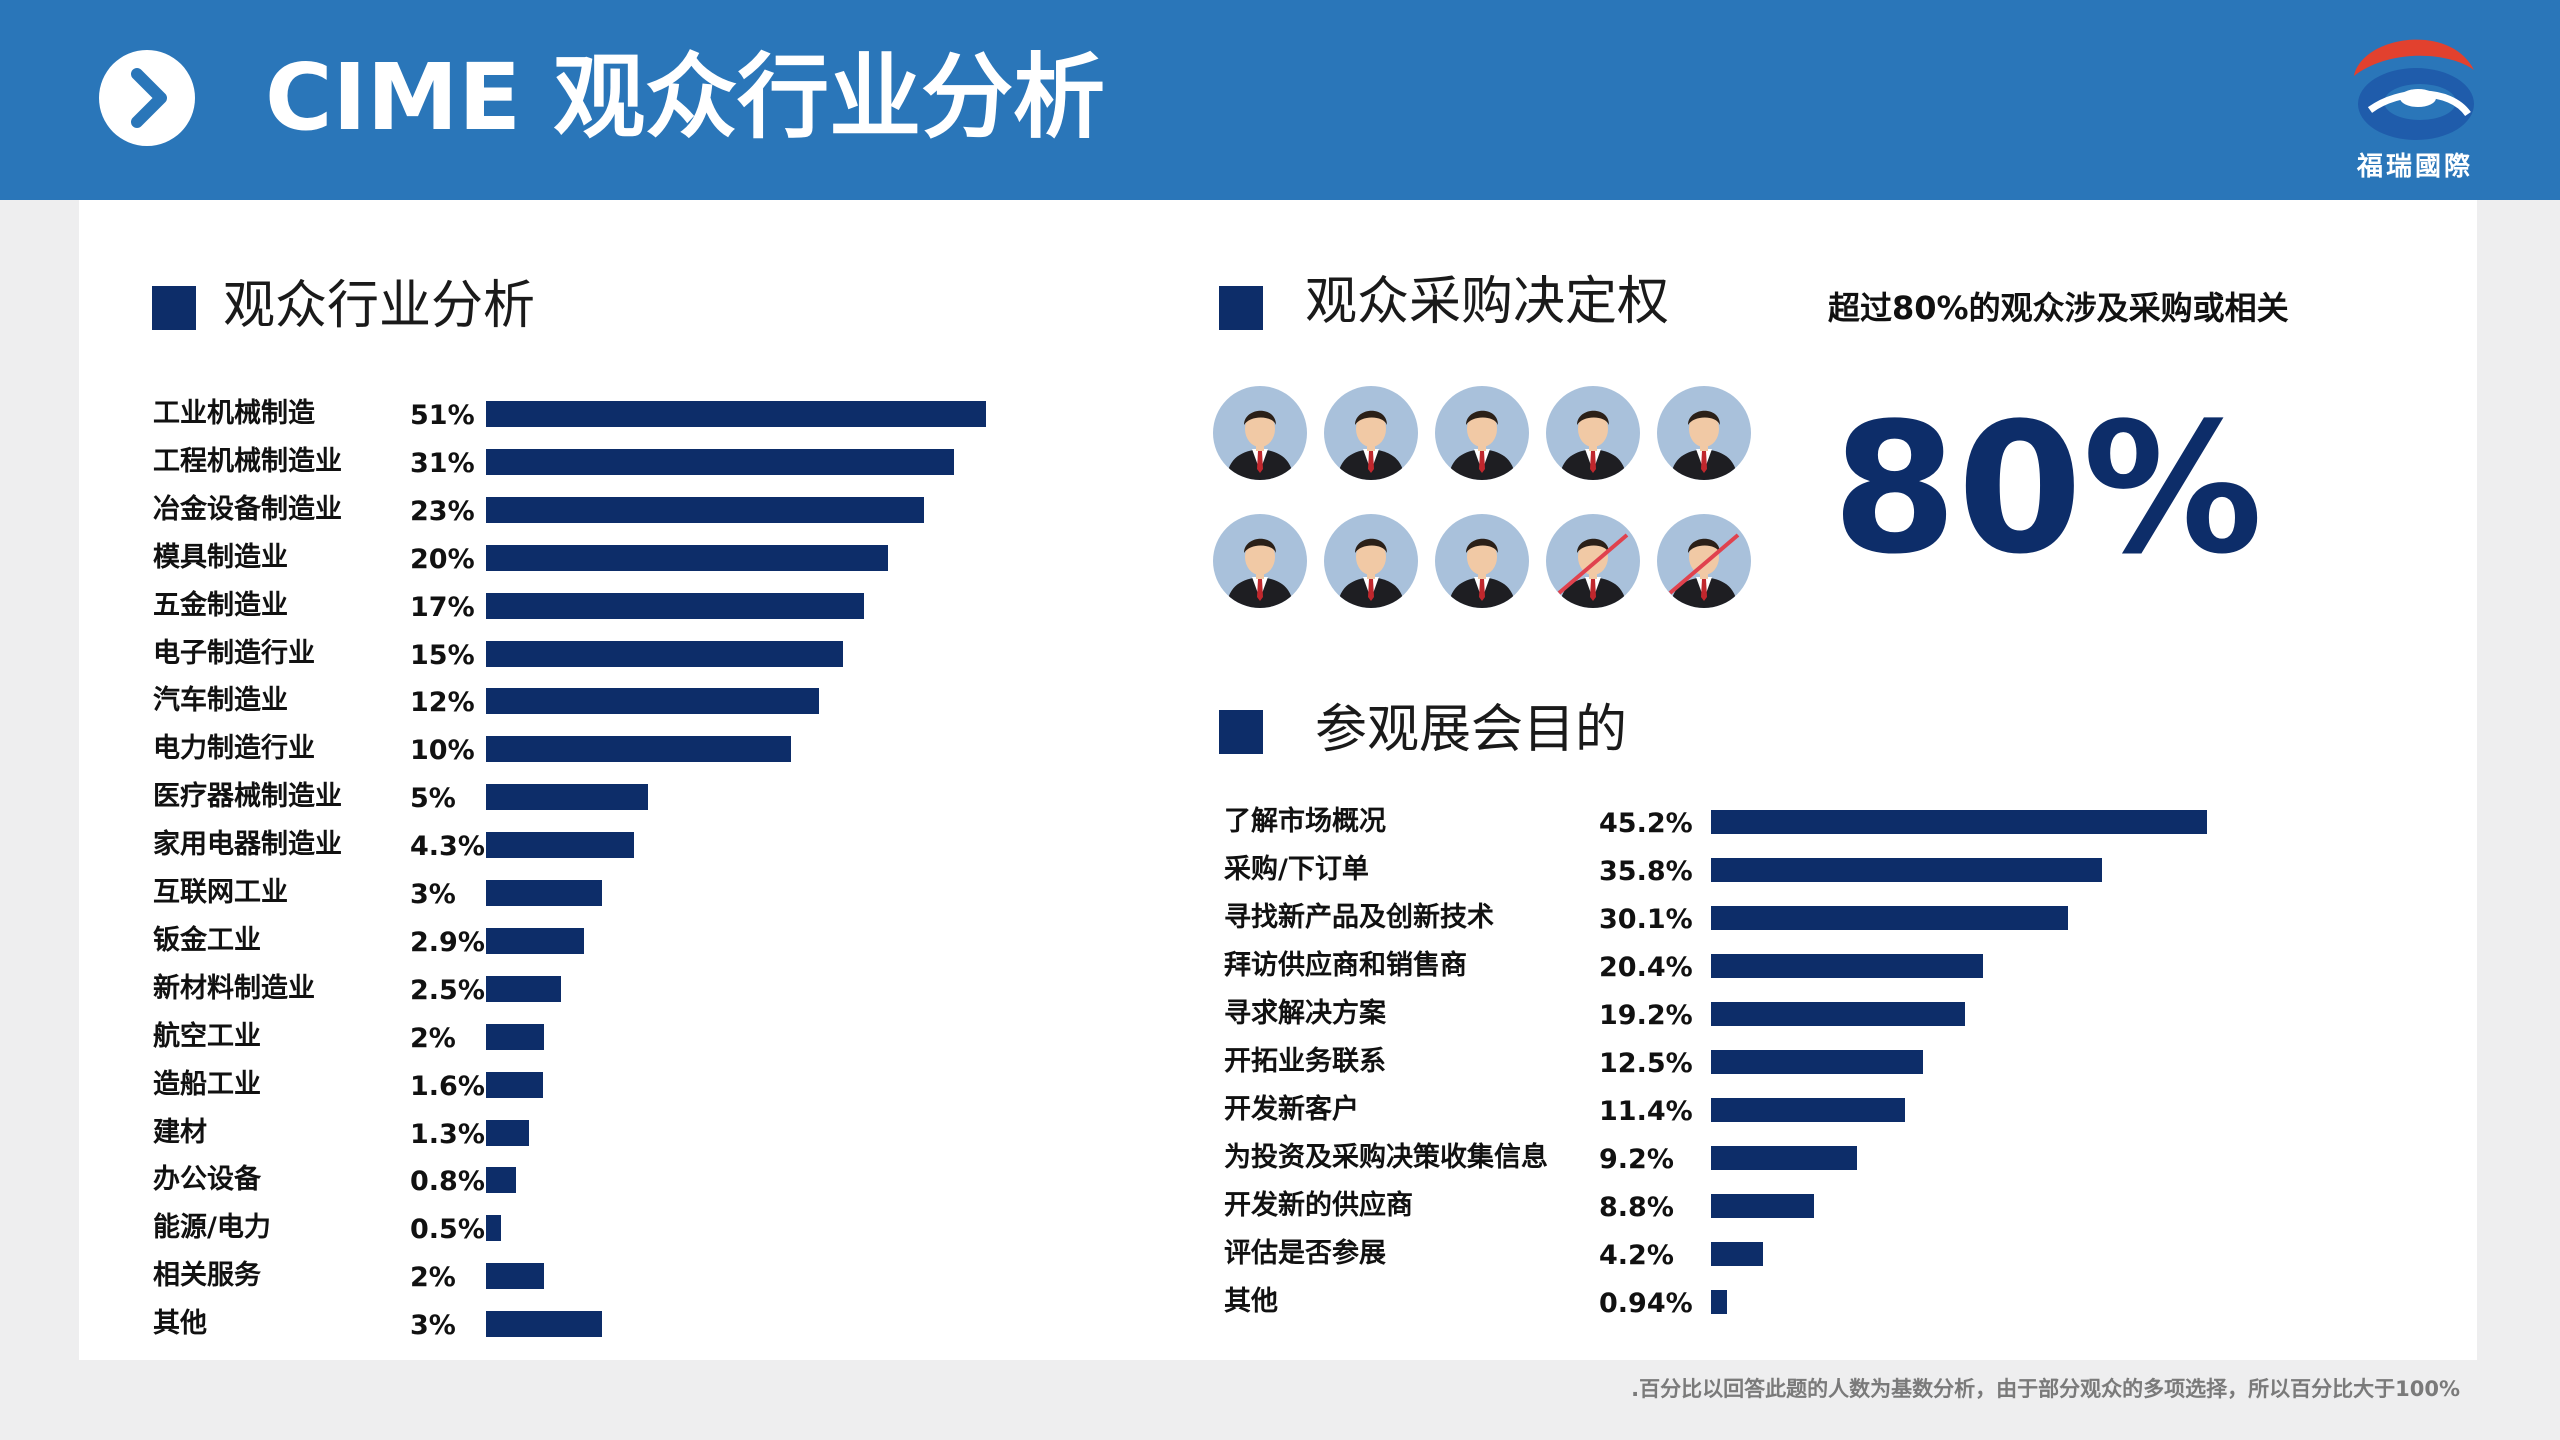 This screenshot has width=2560, height=1440. Describe the element at coordinates (1345, 965) in the screenshot. I see `category-label: 拜访供应商和销售商` at that location.